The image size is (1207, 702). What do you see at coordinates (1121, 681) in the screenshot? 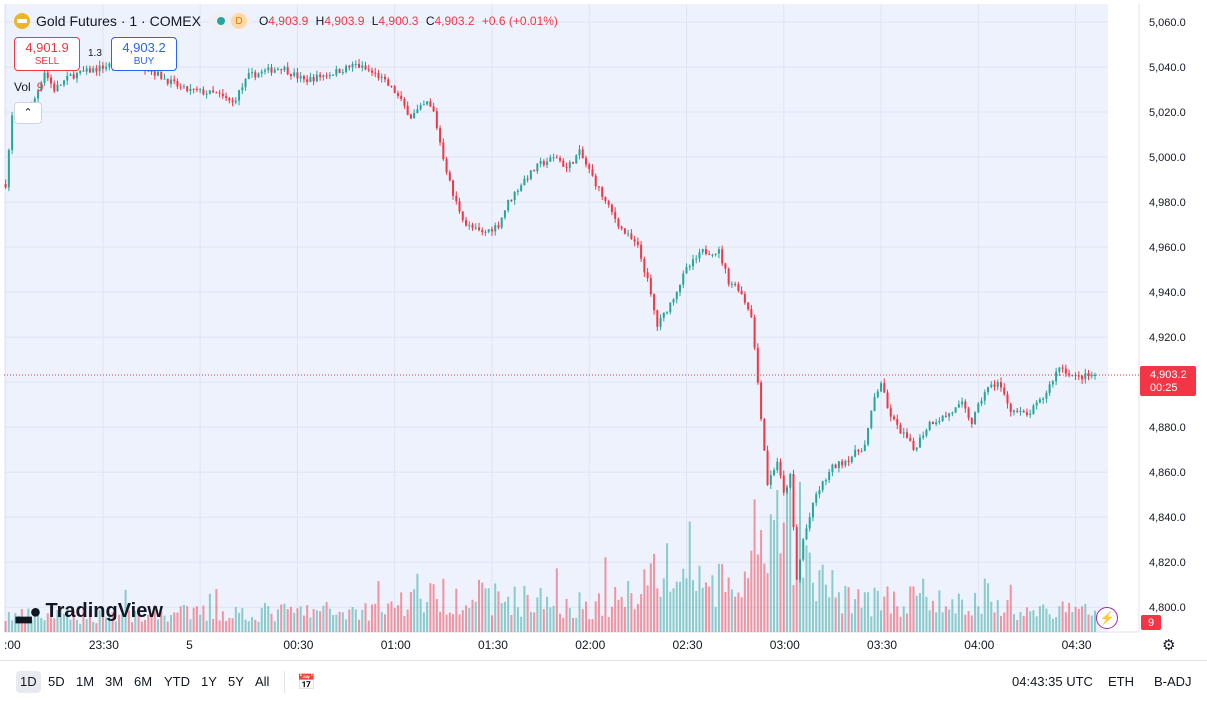
I see `session-toggle: ETH` at bounding box center [1121, 681].